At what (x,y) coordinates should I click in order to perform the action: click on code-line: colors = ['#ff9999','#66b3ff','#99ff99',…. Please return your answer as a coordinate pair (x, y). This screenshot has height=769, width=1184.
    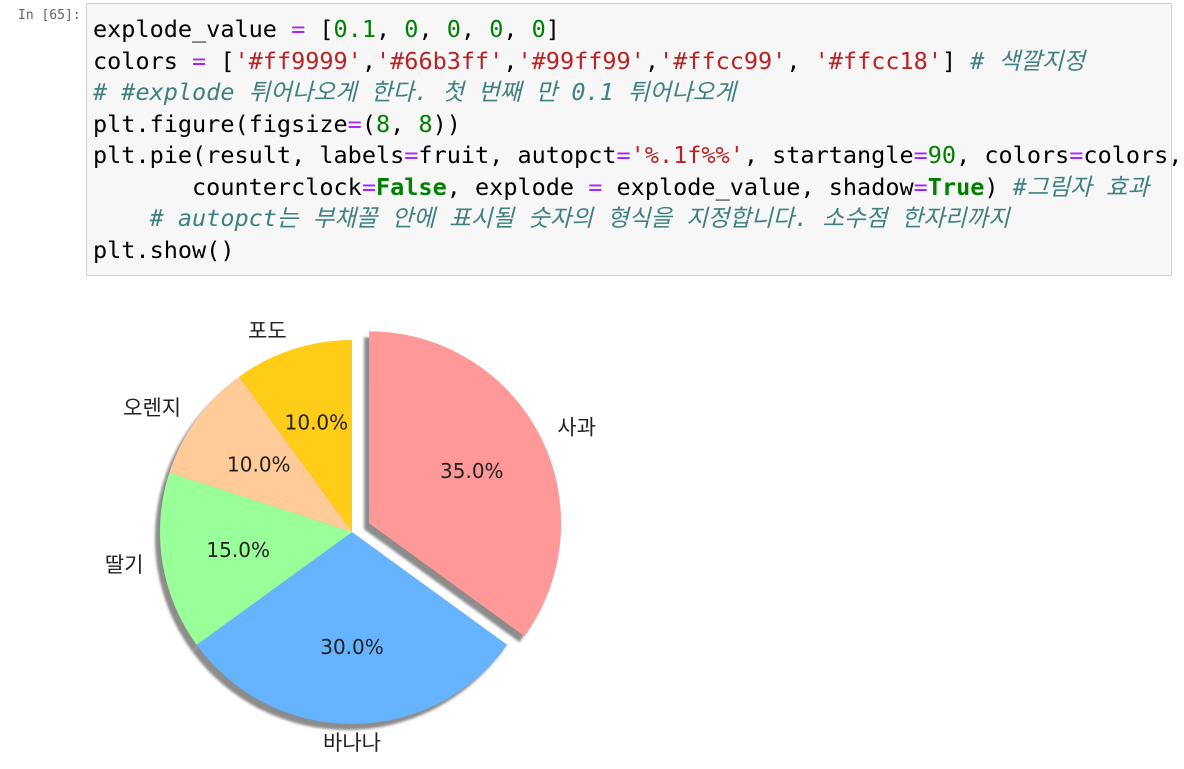
    Looking at the image, I should click on (632, 62).